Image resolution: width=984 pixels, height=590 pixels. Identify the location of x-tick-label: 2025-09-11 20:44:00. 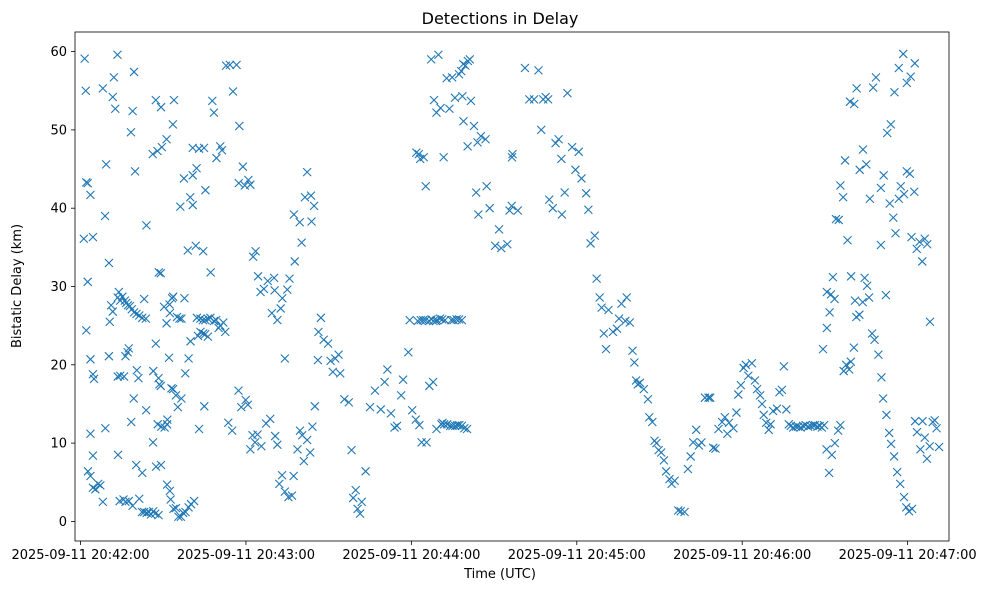
(411, 555).